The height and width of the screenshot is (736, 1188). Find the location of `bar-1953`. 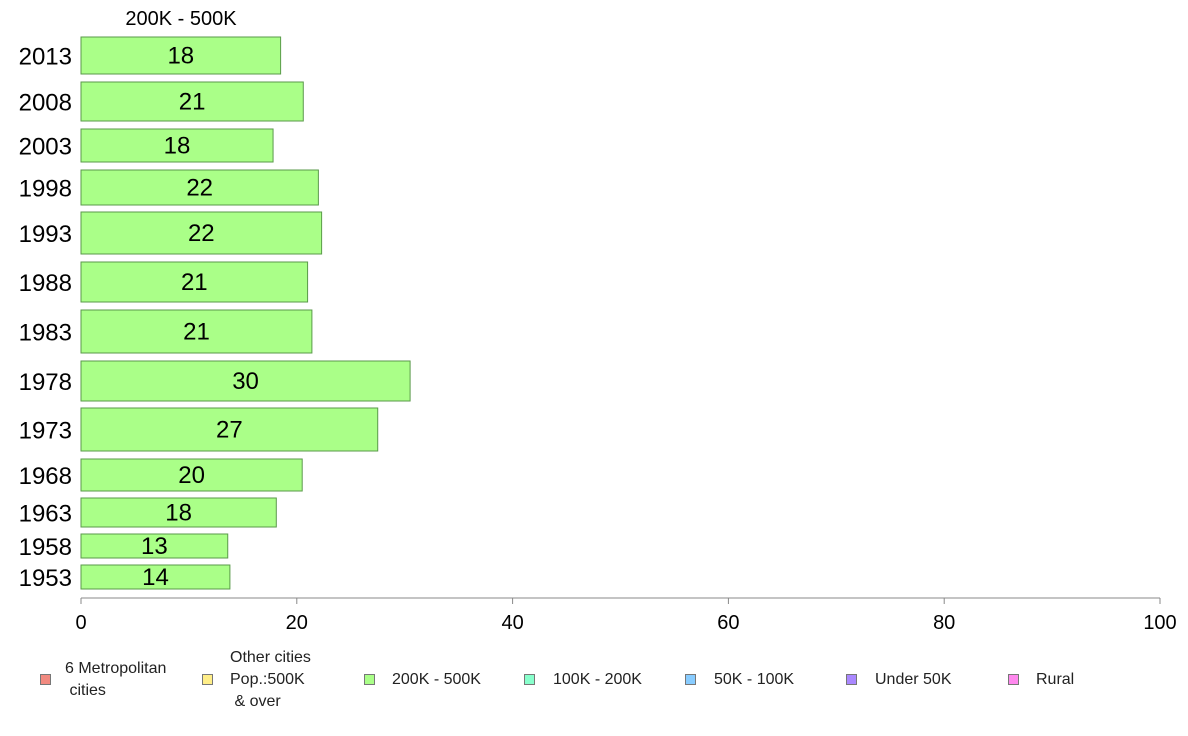

bar-1953 is located at coordinates (155, 577).